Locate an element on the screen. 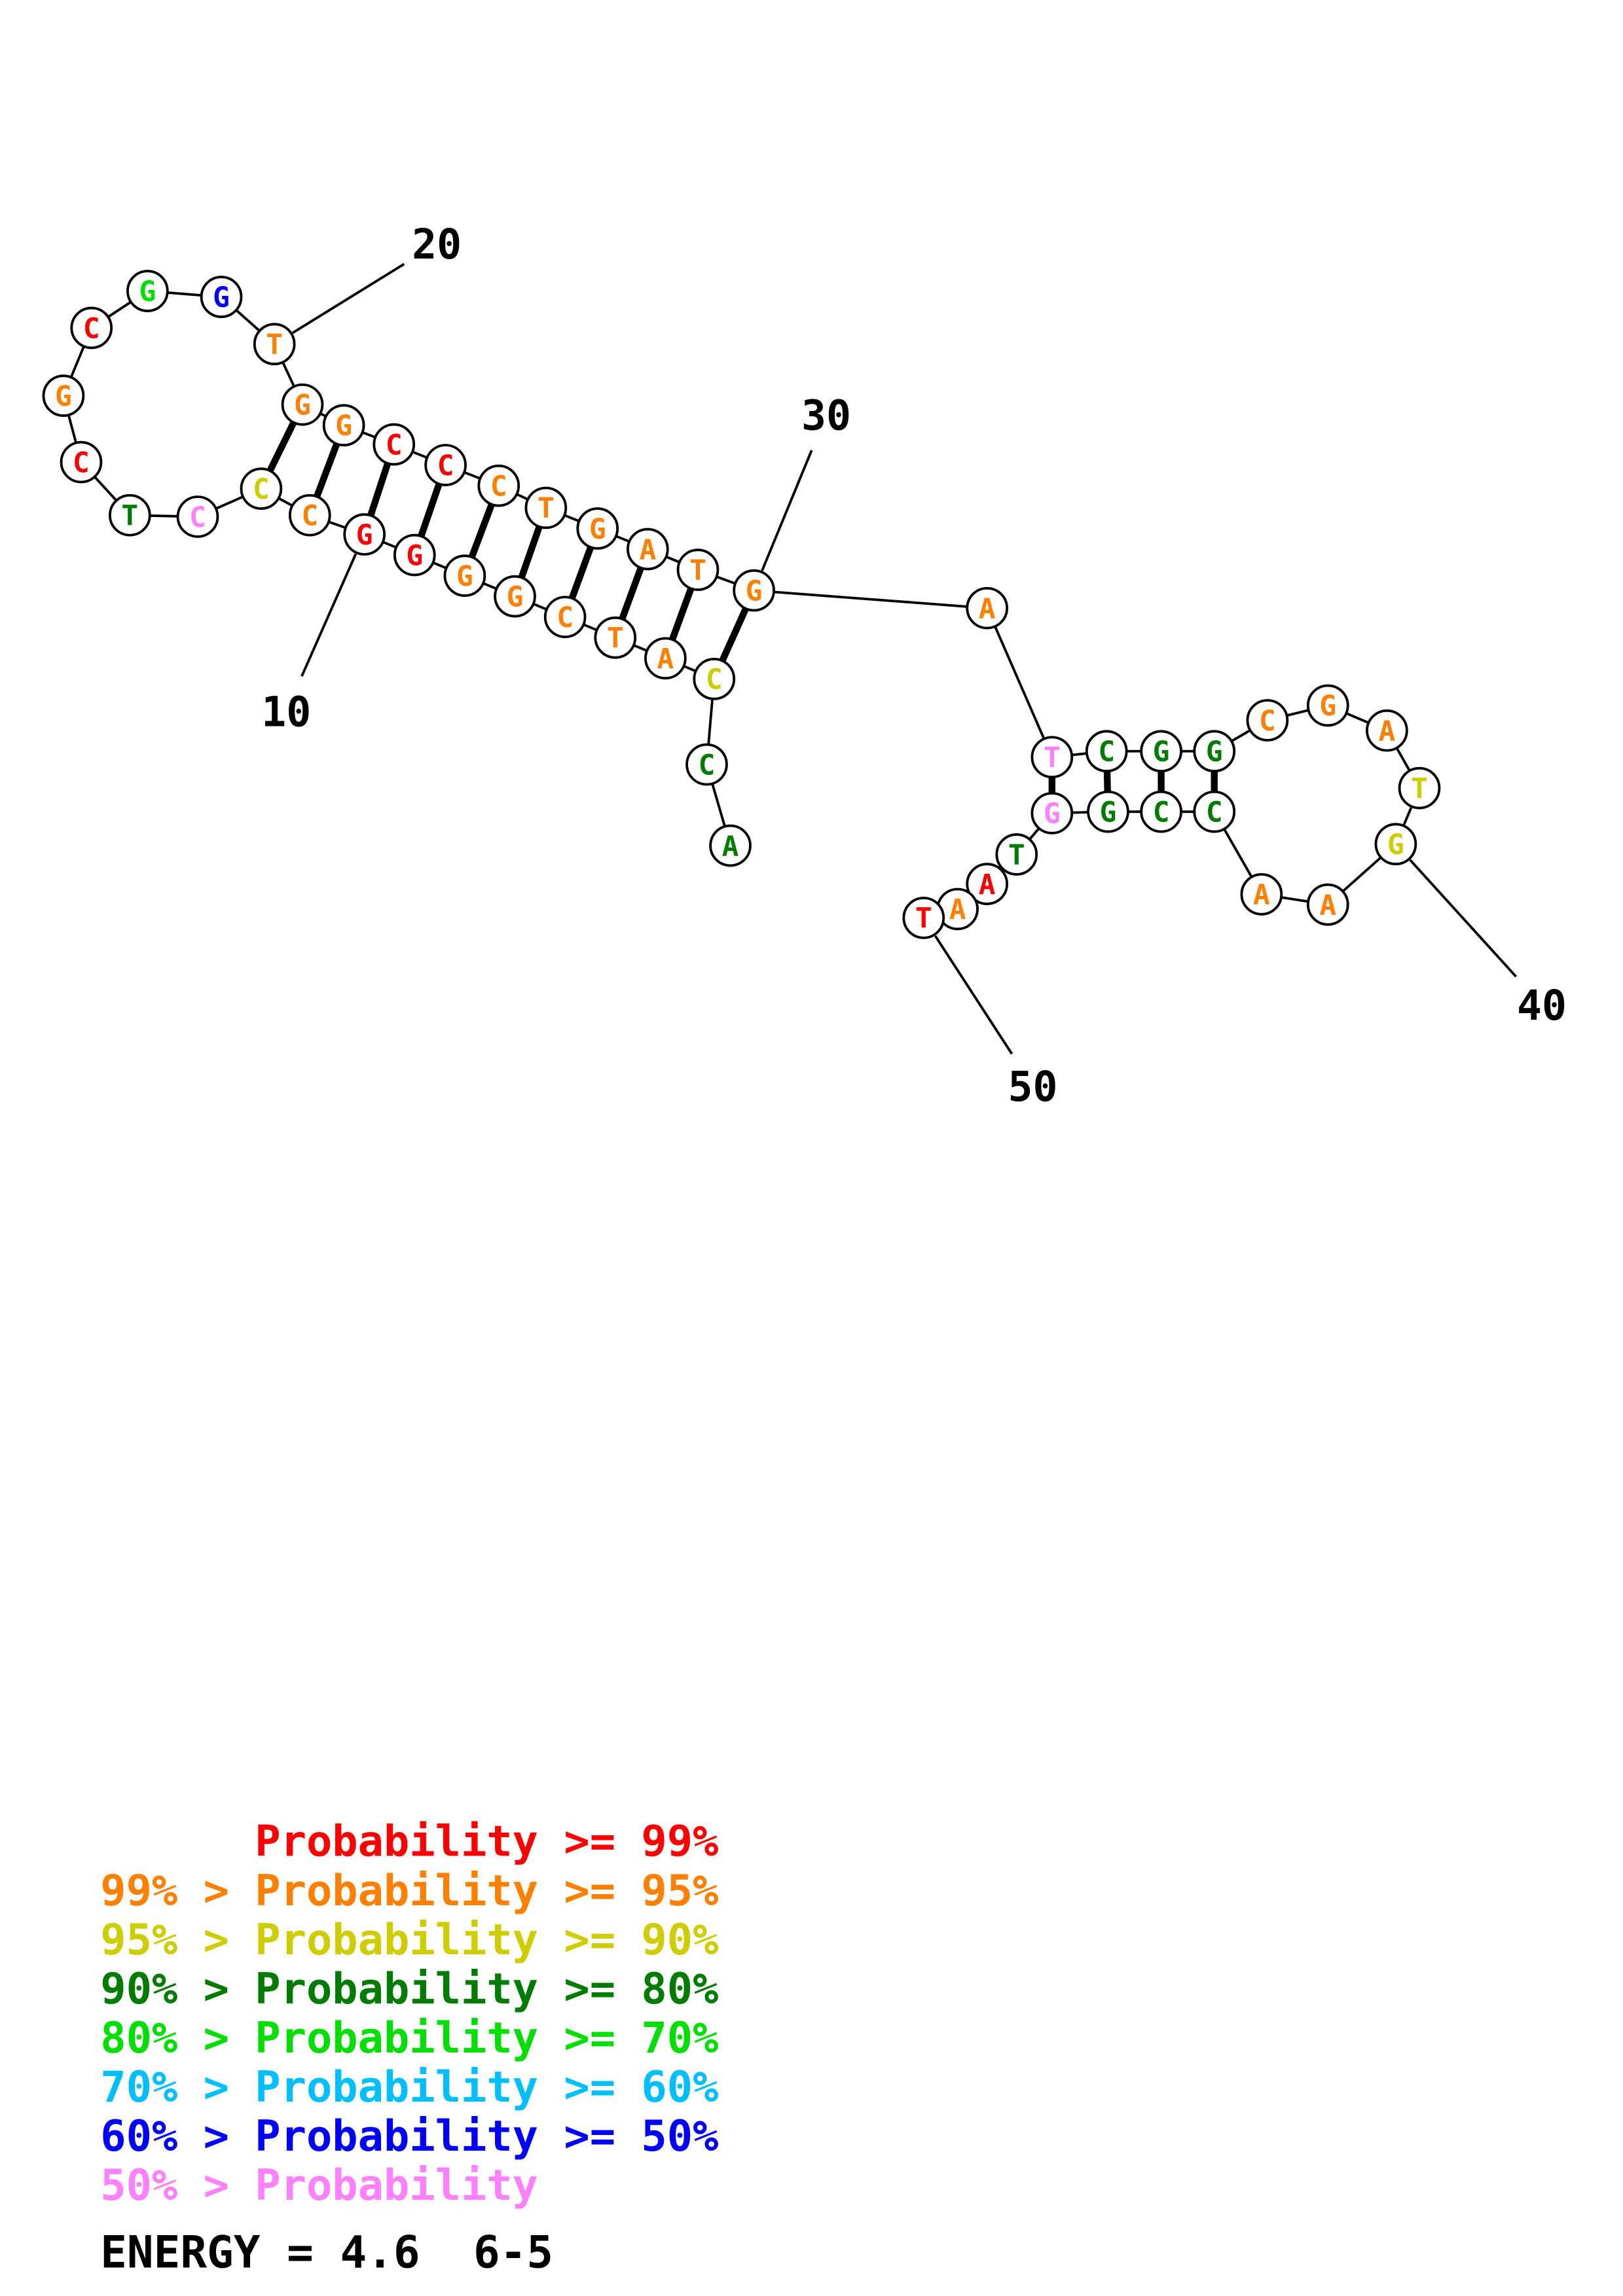 Image resolution: width=1623 pixels, height=2296 pixels. legend-row: 60% > Probability >= 50% is located at coordinates (409, 2136).